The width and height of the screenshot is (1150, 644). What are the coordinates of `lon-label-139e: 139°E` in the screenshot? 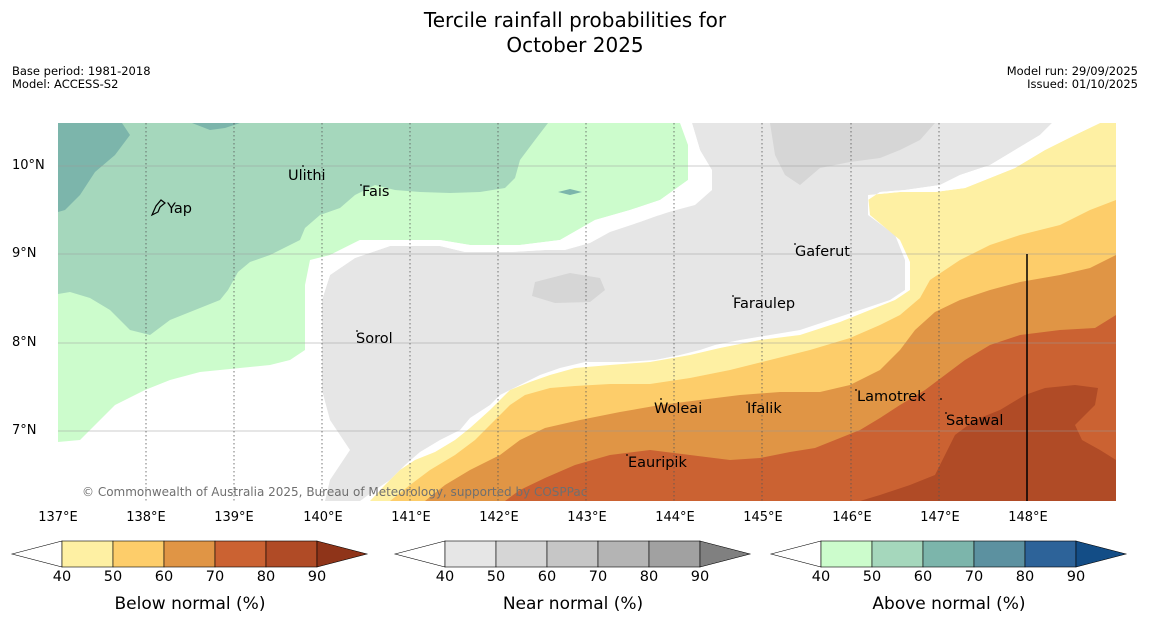 It's located at (234, 517).